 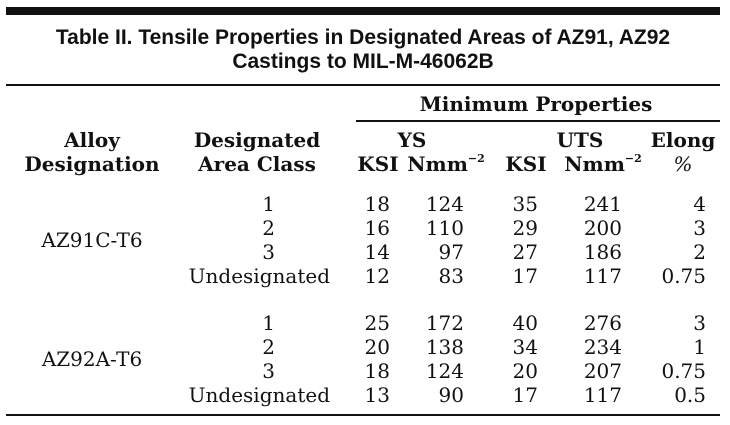 What do you see at coordinates (257, 164) in the screenshot?
I see `col-header-area-class: Area Class` at bounding box center [257, 164].